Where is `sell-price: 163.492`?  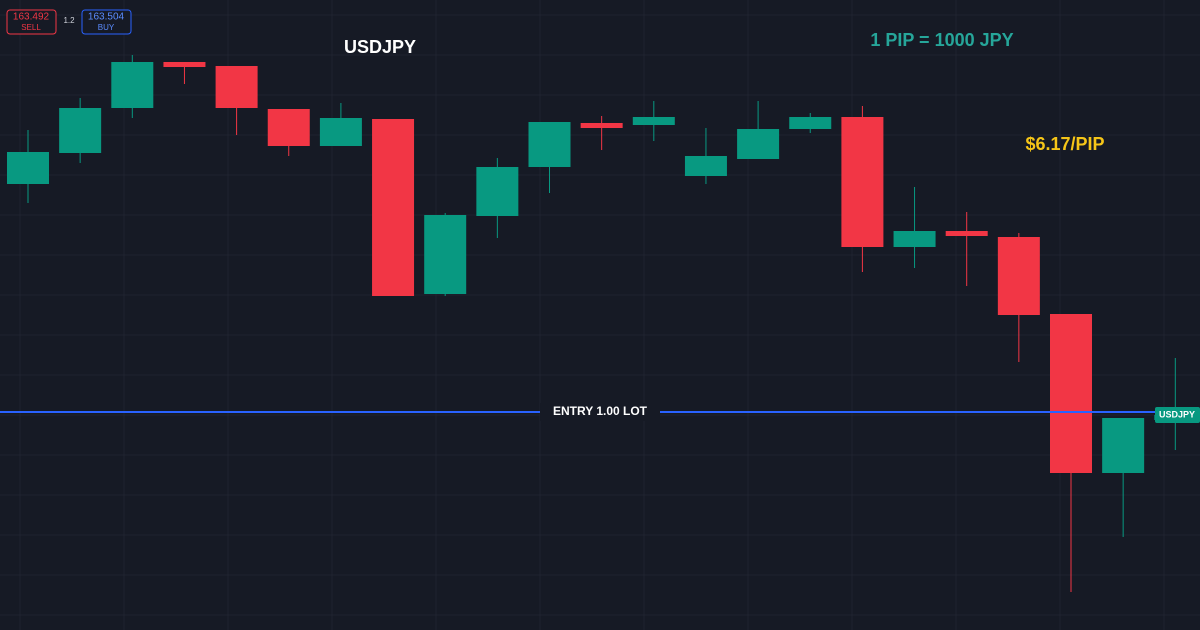 sell-price: 163.492 is located at coordinates (31, 17).